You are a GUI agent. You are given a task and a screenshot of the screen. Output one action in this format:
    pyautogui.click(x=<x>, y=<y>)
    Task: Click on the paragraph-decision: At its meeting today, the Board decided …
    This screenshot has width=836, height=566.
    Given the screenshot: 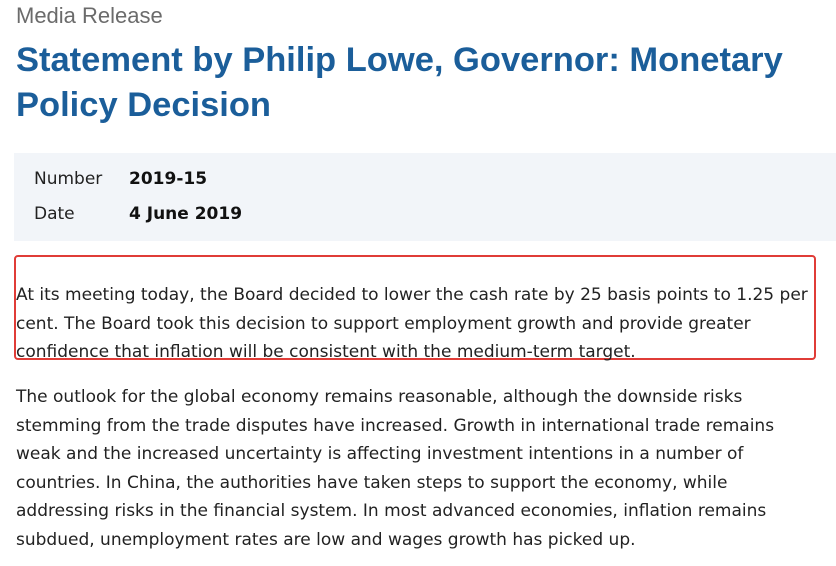 What is the action you would take?
    pyautogui.click(x=412, y=323)
    